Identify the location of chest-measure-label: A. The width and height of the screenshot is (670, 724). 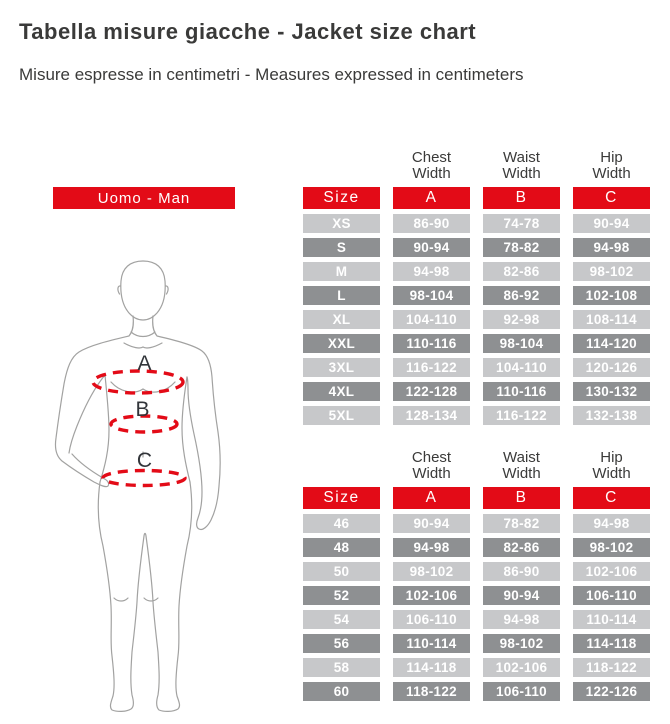
(144, 363).